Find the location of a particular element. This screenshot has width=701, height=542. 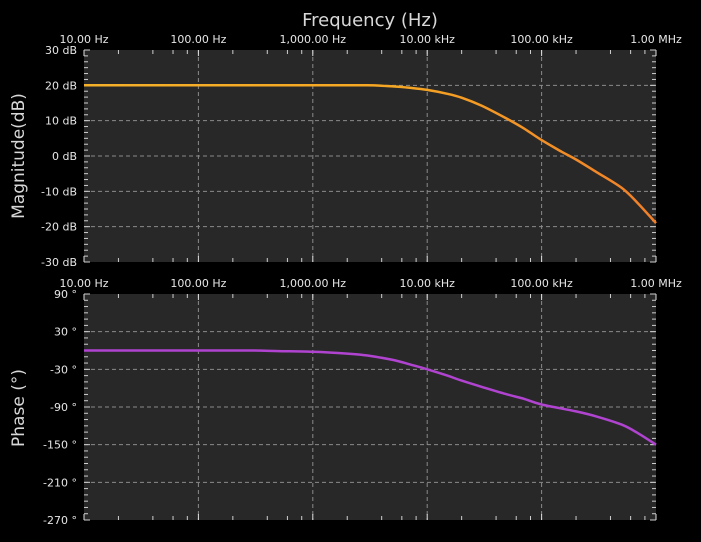

y-tick-label: -270 ° is located at coordinates (60, 520).